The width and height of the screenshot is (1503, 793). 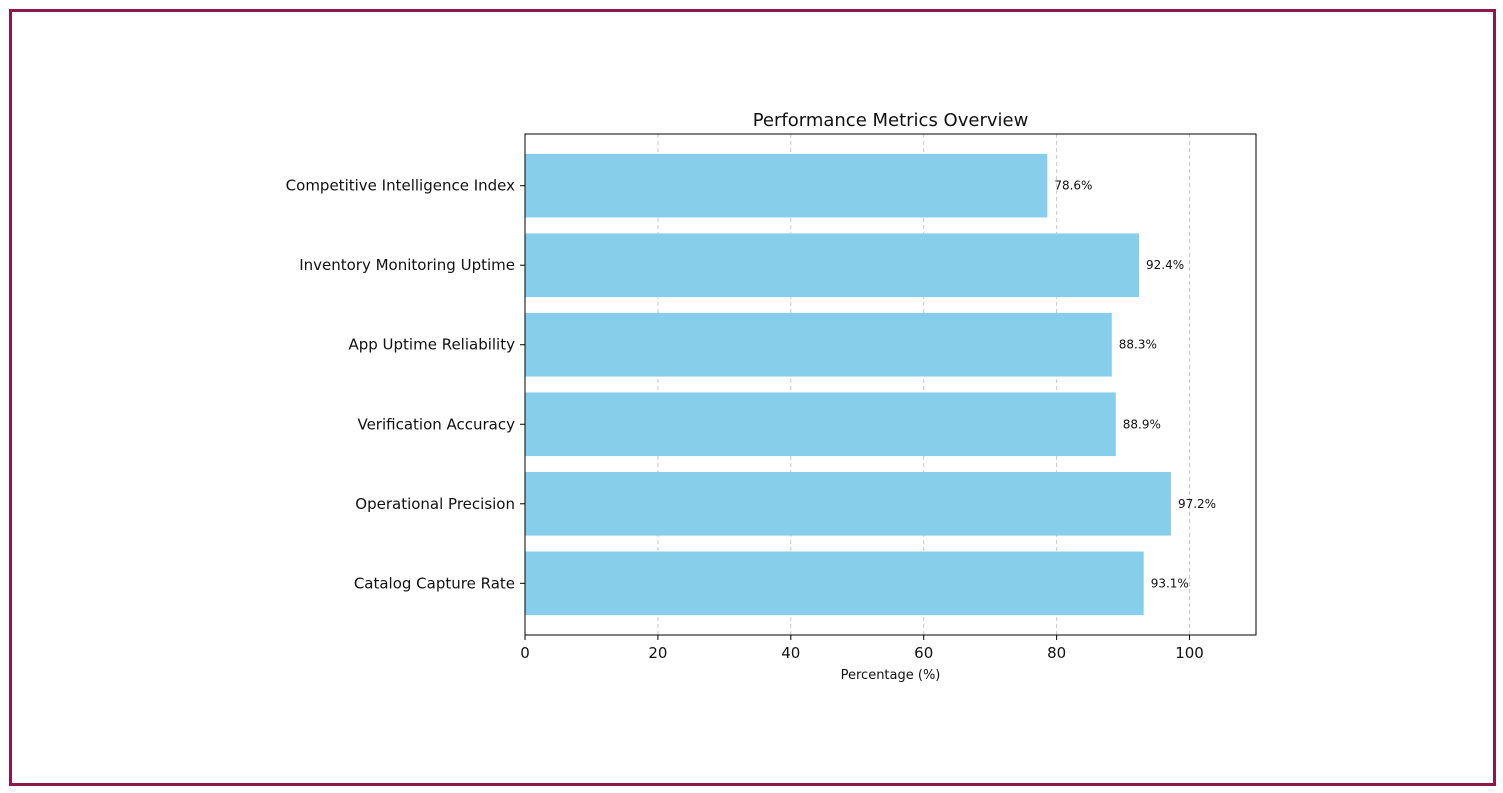 What do you see at coordinates (1170, 583) in the screenshot?
I see `bar-value-label: 93.1%` at bounding box center [1170, 583].